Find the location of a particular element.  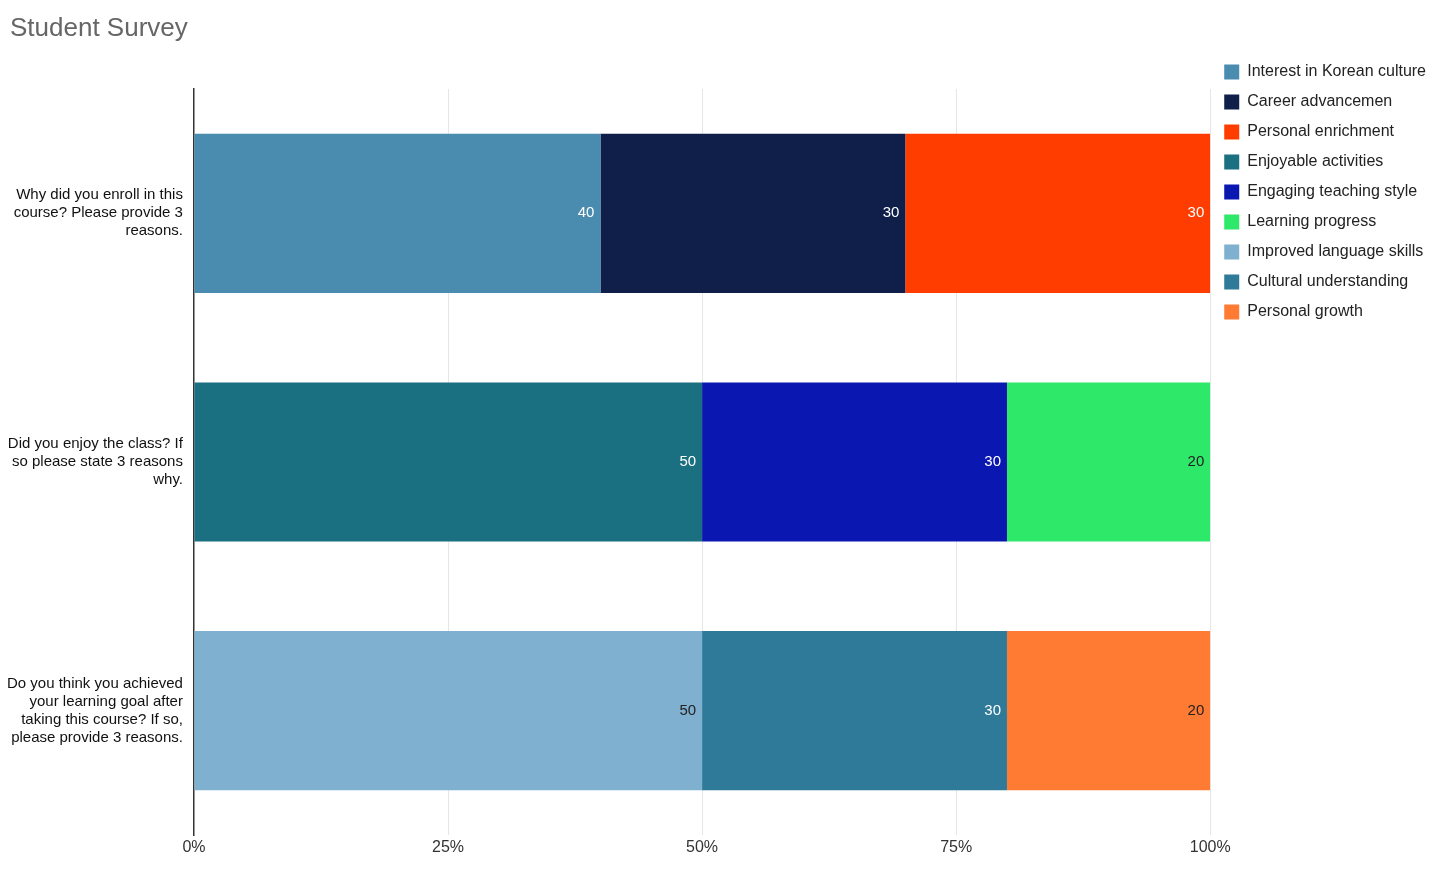

x-tick-label: 50% is located at coordinates (702, 847).